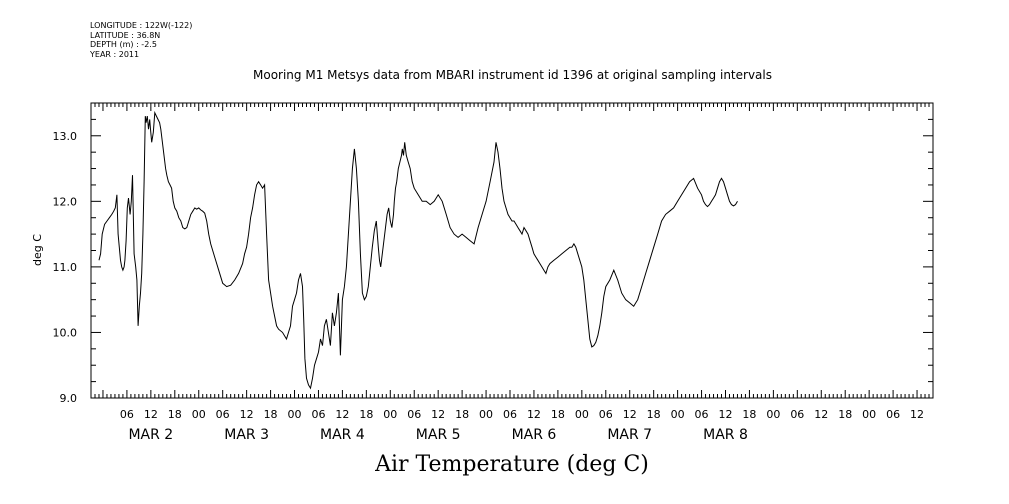 The width and height of the screenshot is (1009, 504). Describe the element at coordinates (125, 35) in the screenshot. I see `latitude-label: LATITUDE : 36.8N` at that location.